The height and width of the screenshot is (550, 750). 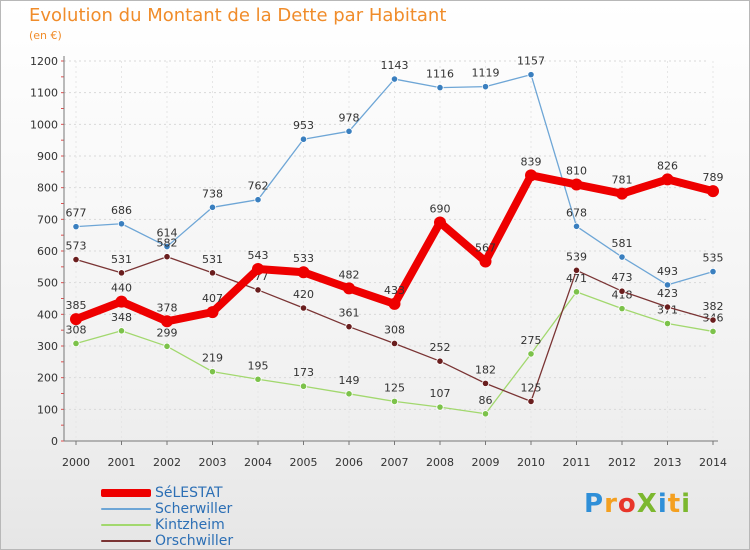 I want to click on legend-label: Kintzheim, so click(x=190, y=525).